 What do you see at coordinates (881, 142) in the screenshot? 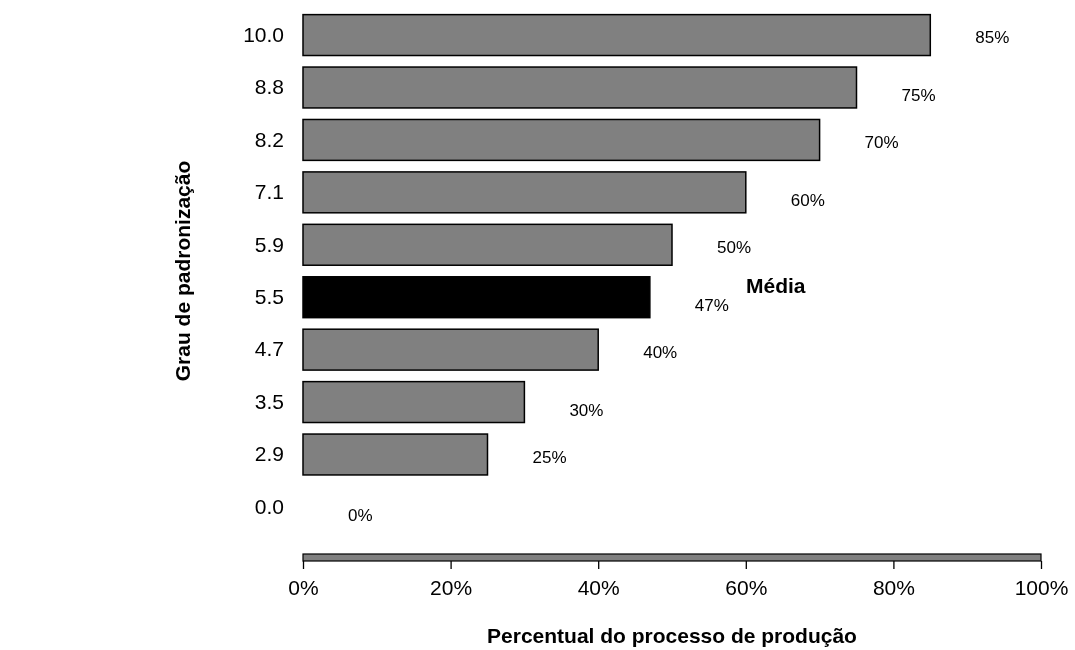
I see `data-label: 70%` at bounding box center [881, 142].